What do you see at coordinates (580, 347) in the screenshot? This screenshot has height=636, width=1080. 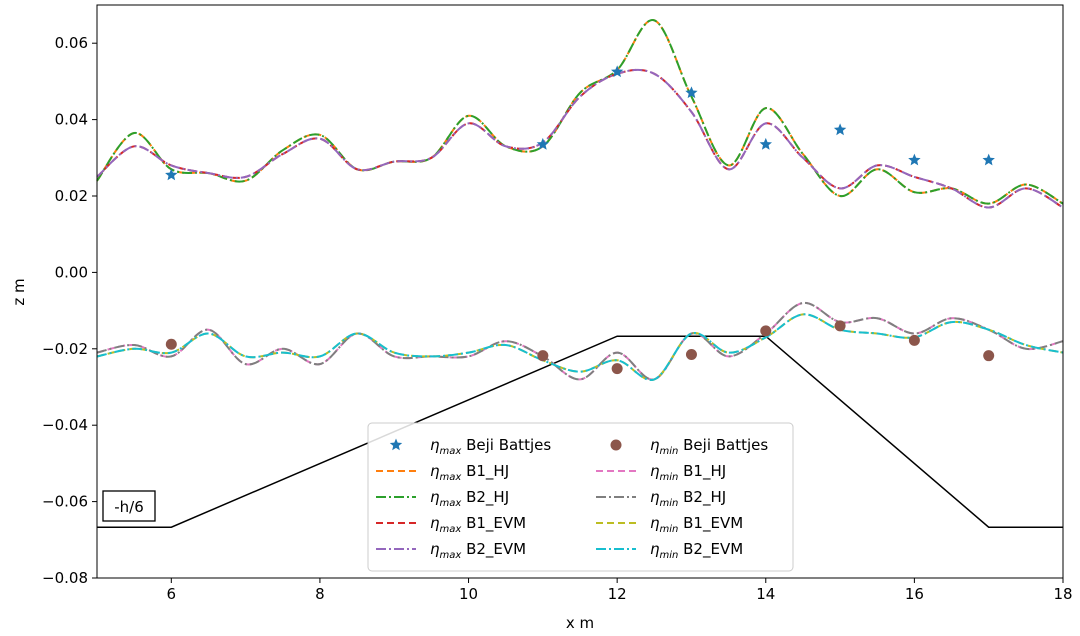 I see `eta-min-b2-evm-line` at bounding box center [580, 347].